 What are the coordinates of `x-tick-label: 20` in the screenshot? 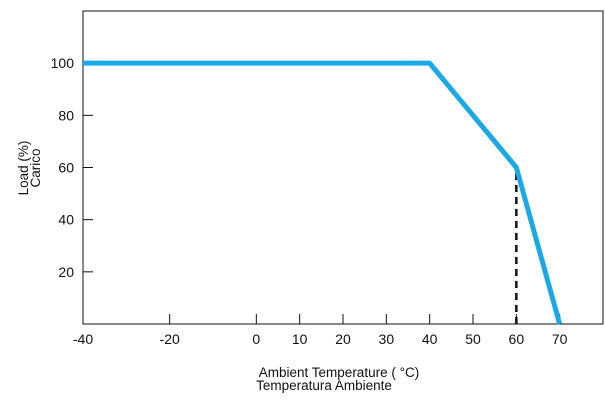 It's located at (343, 339).